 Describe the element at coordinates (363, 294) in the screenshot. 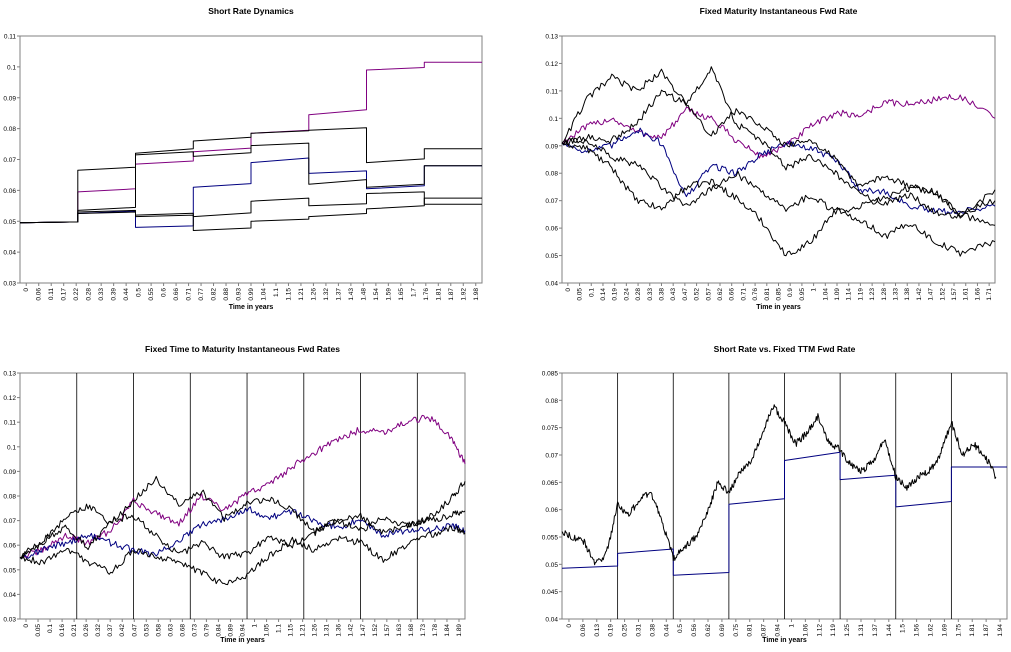

I see `x-tick-label: 1.48` at that location.